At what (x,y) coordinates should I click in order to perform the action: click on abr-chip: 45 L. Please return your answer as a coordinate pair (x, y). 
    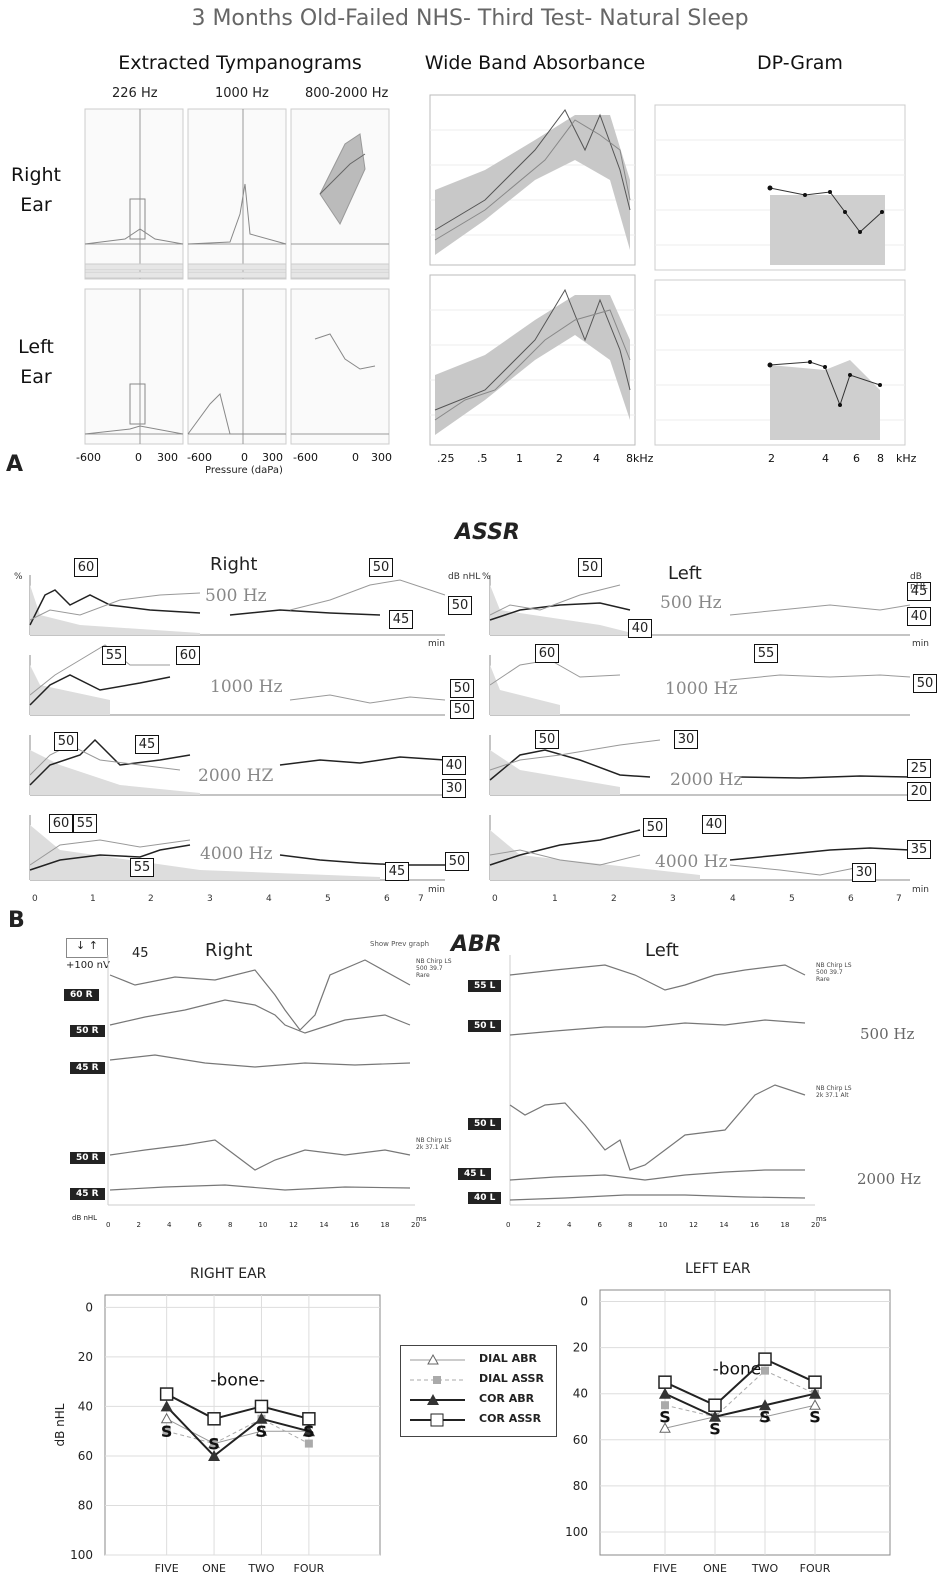
    Looking at the image, I should click on (475, 1174).